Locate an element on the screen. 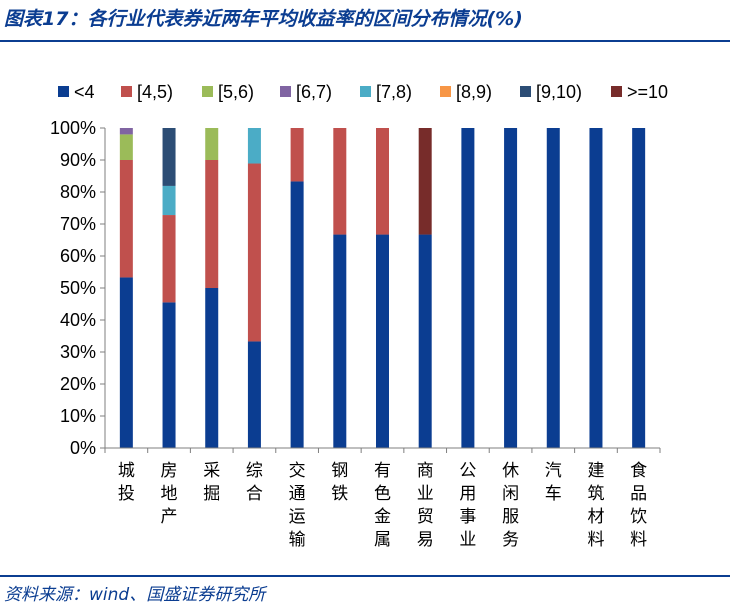 The image size is (730, 611). title-rule is located at coordinates (365, 41).